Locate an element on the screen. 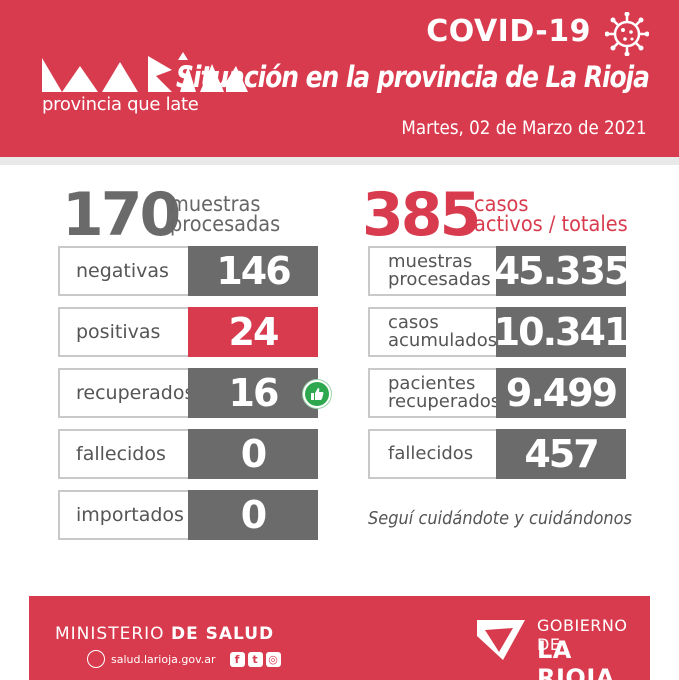 The height and width of the screenshot is (680, 679). stat-row-positivas: positivas 24 is located at coordinates (188, 332).